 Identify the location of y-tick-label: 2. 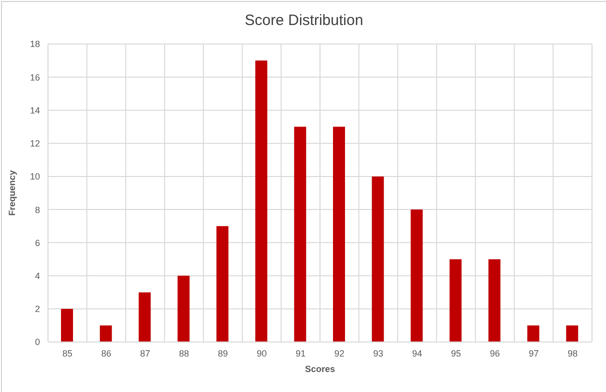
(37, 309).